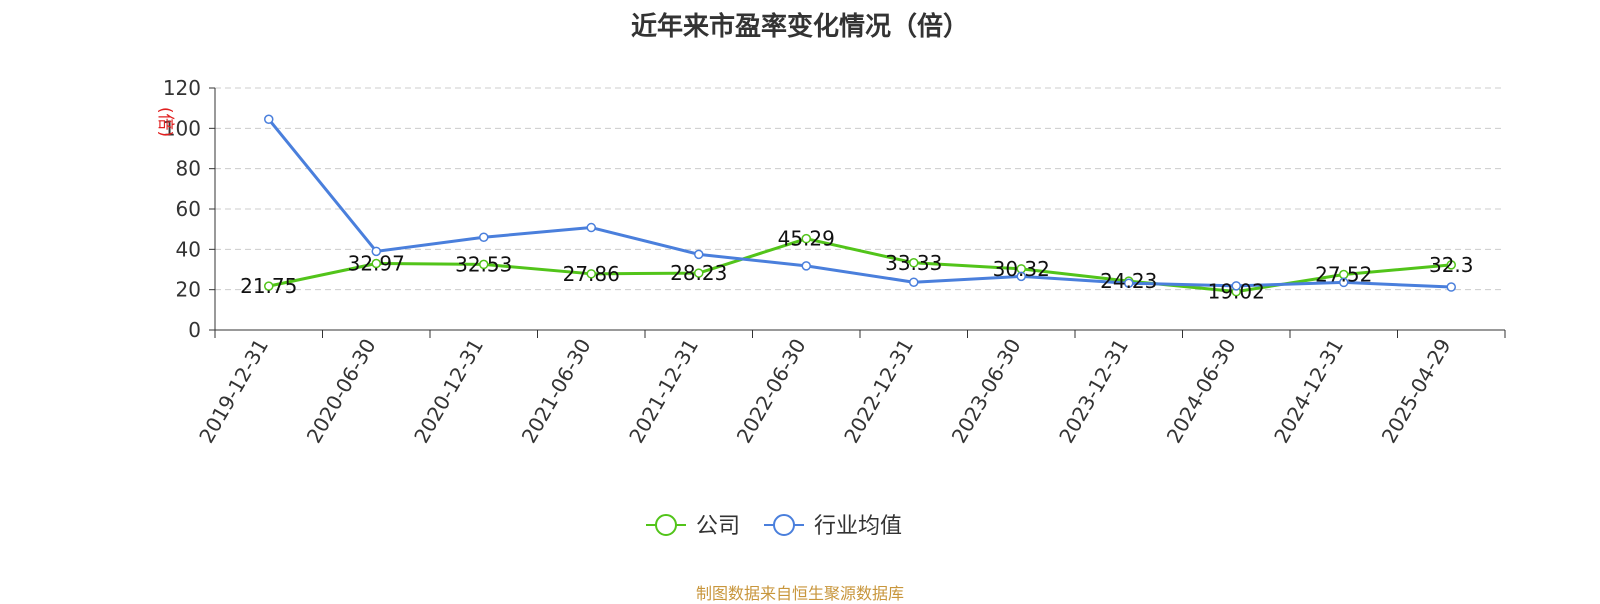 Image resolution: width=1600 pixels, height=604 pixels. I want to click on data-label: 45.29, so click(806, 239).